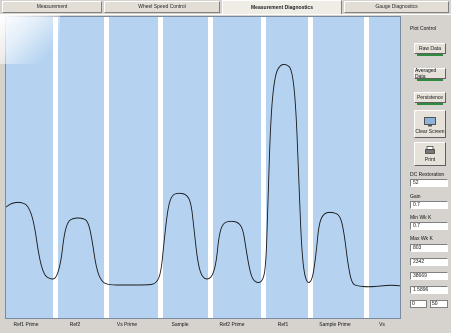 This screenshot has height=333, width=451. What do you see at coordinates (429, 290) in the screenshot?
I see `readout-field-d: 1 5896` at bounding box center [429, 290].